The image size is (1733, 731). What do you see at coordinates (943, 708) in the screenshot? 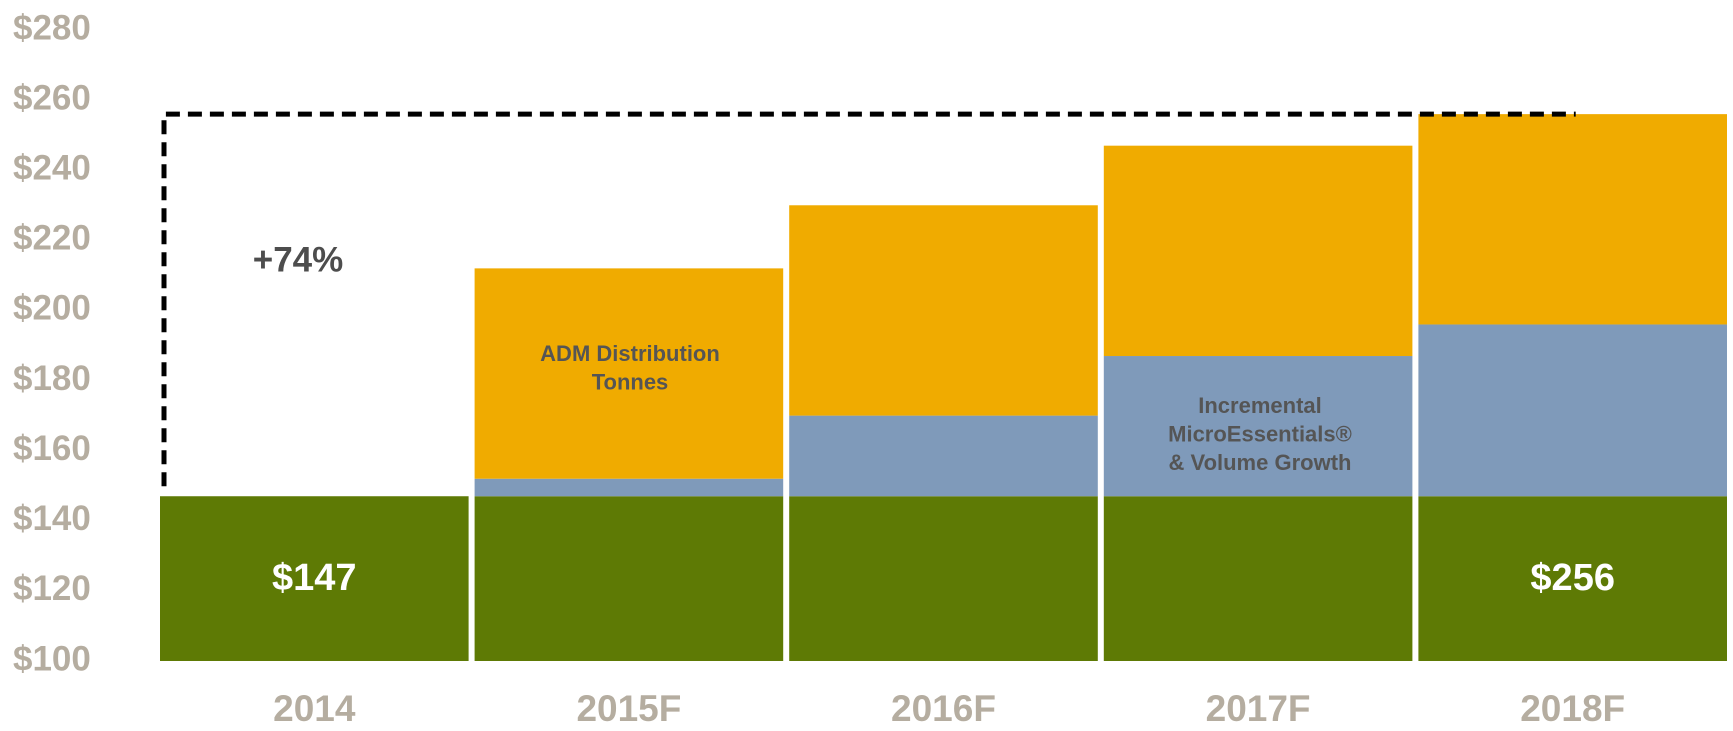
I see `x-tick-label: 2016F` at bounding box center [943, 708].